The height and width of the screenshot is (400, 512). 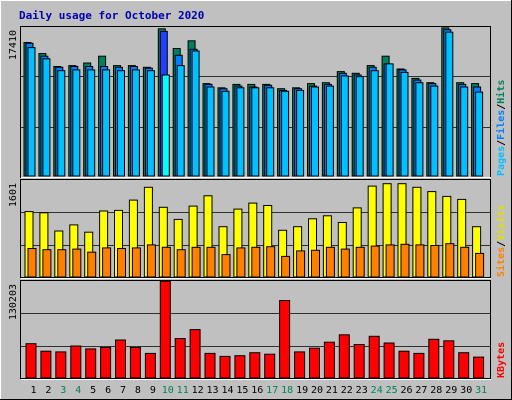 What do you see at coordinates (198, 390) in the screenshot?
I see `x-tick-label: 12` at bounding box center [198, 390].